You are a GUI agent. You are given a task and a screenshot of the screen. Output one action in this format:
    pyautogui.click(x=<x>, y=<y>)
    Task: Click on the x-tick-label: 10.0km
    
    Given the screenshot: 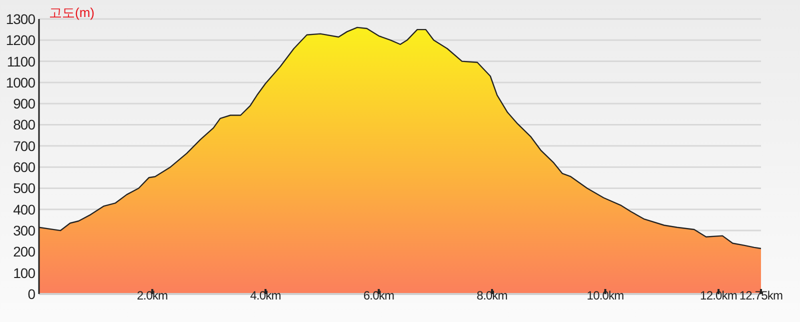 What is the action you would take?
    pyautogui.click(x=605, y=295)
    